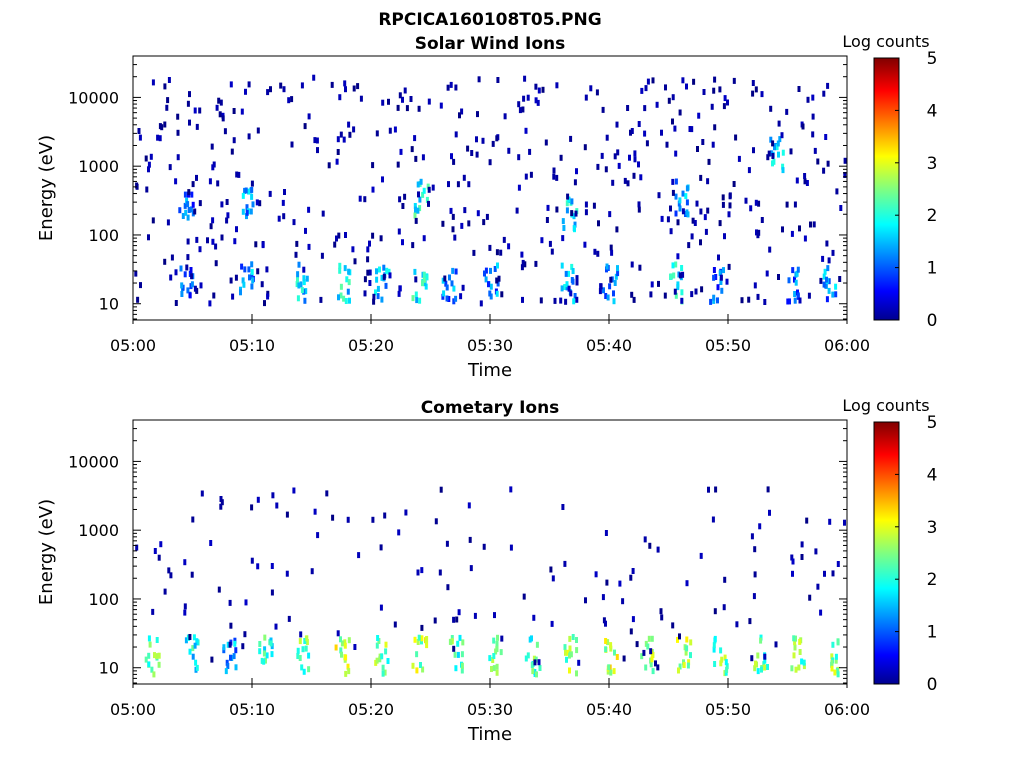 This screenshot has width=1024, height=768. I want to click on colorbar-tick-label: 5, so click(932, 59).